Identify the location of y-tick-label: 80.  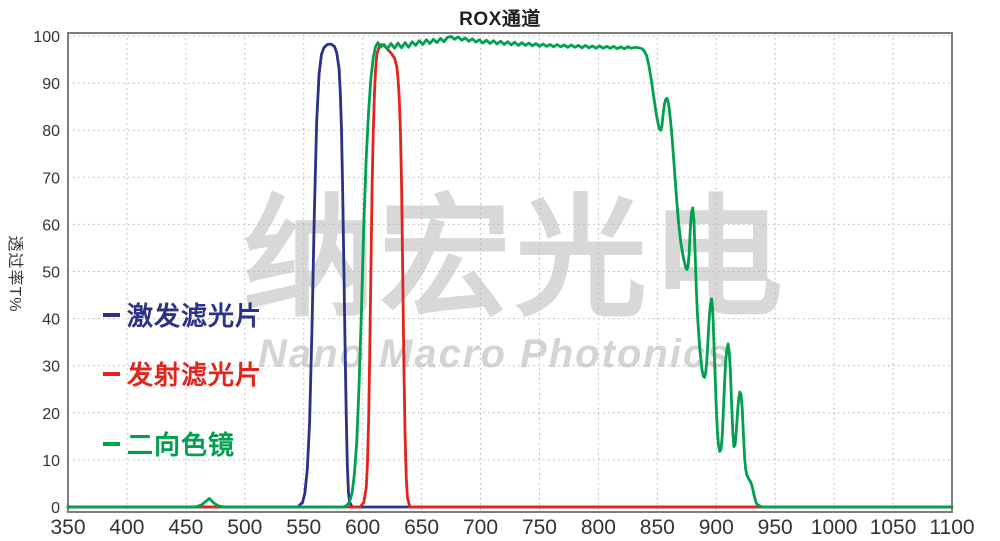
(51, 131).